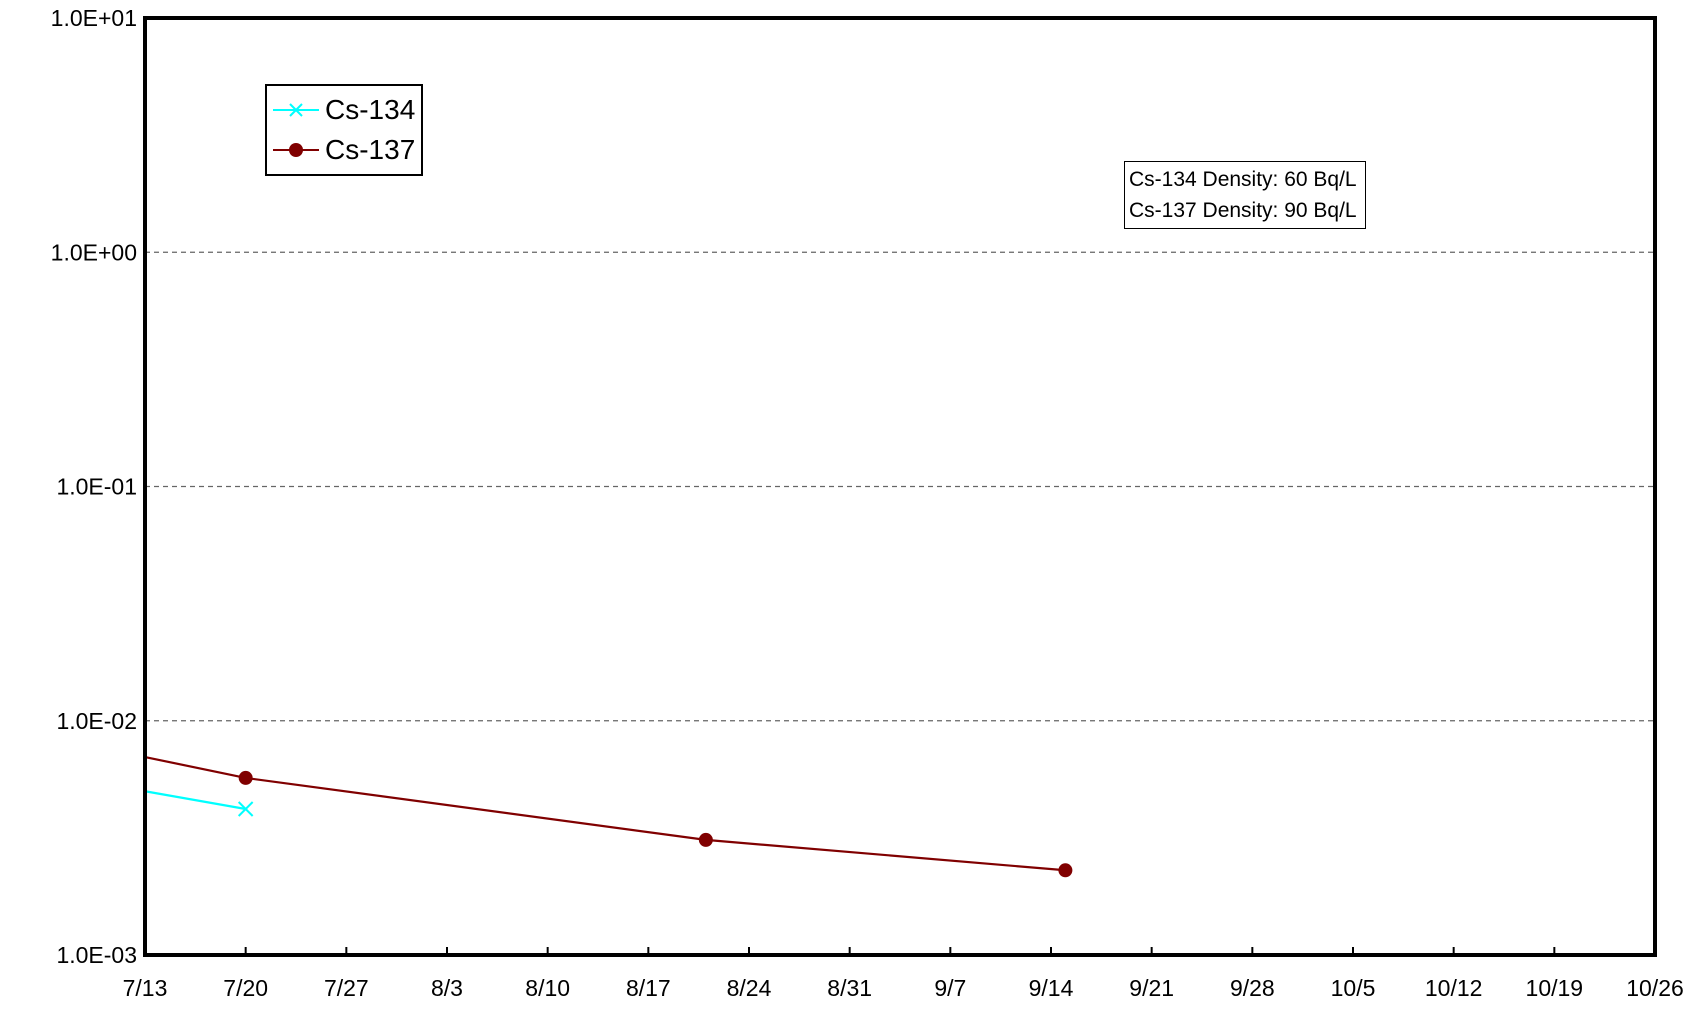 The width and height of the screenshot is (1700, 1012). Describe the element at coordinates (447, 988) in the screenshot. I see `x-tick-label: 8/3` at that location.